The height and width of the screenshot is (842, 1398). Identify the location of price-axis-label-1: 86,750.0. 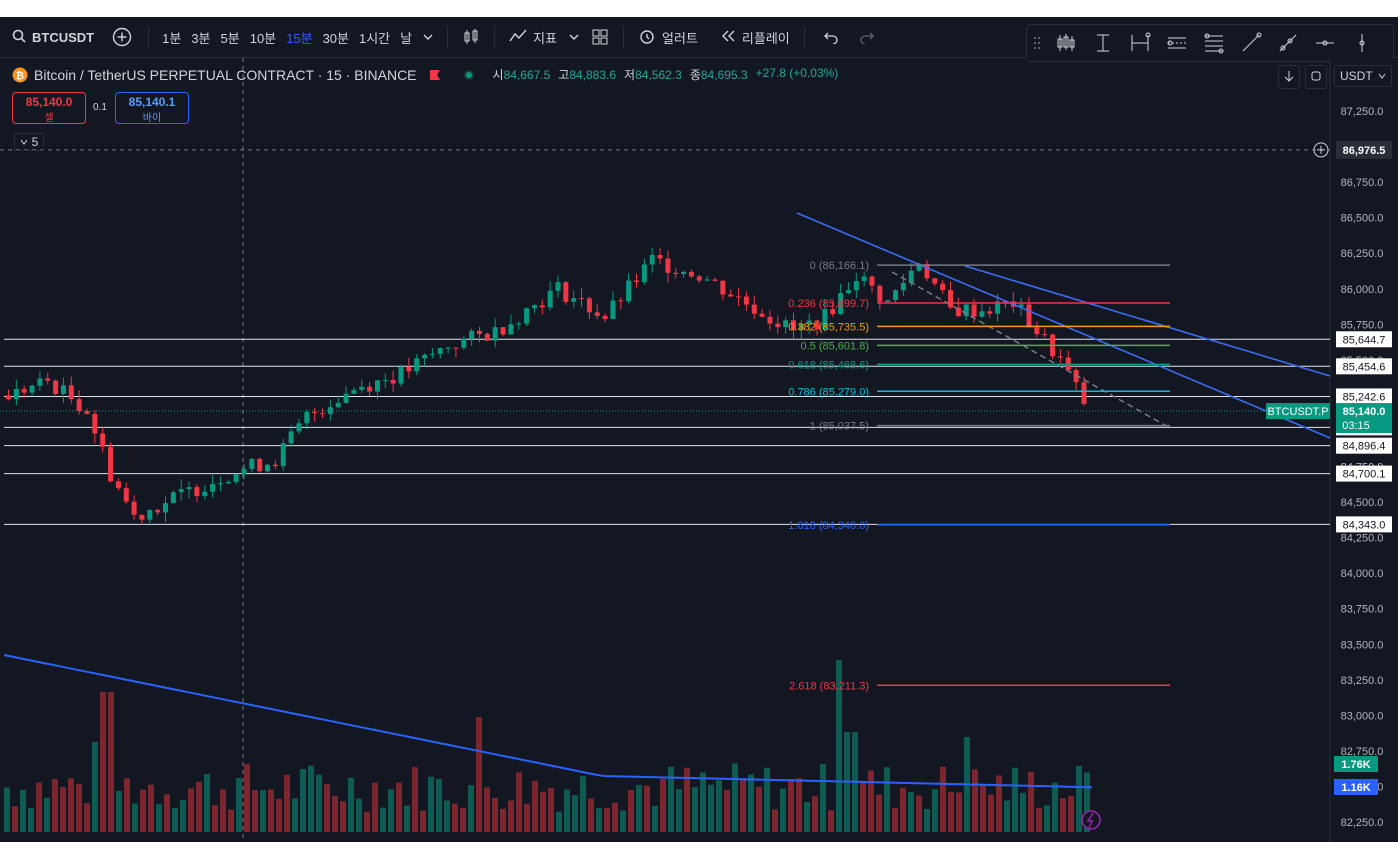
(1362, 183).